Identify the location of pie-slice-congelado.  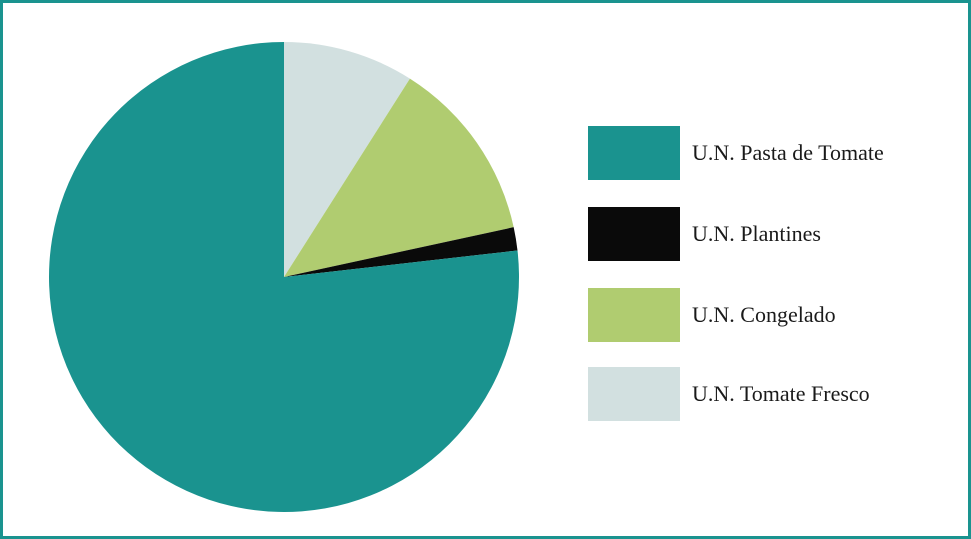
(399, 177).